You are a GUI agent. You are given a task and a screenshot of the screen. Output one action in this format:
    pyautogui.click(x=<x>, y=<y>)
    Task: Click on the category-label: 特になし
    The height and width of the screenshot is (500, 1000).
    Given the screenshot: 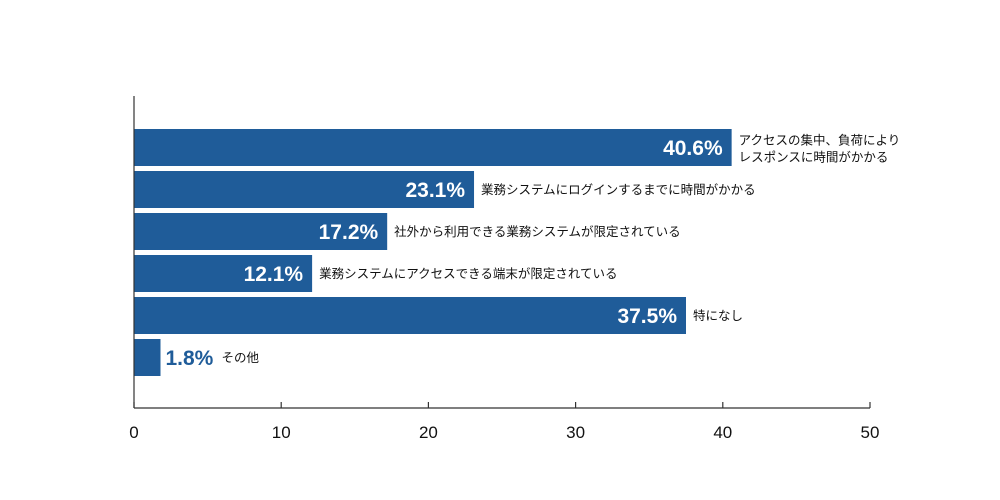 What is the action you would take?
    pyautogui.click(x=718, y=315)
    